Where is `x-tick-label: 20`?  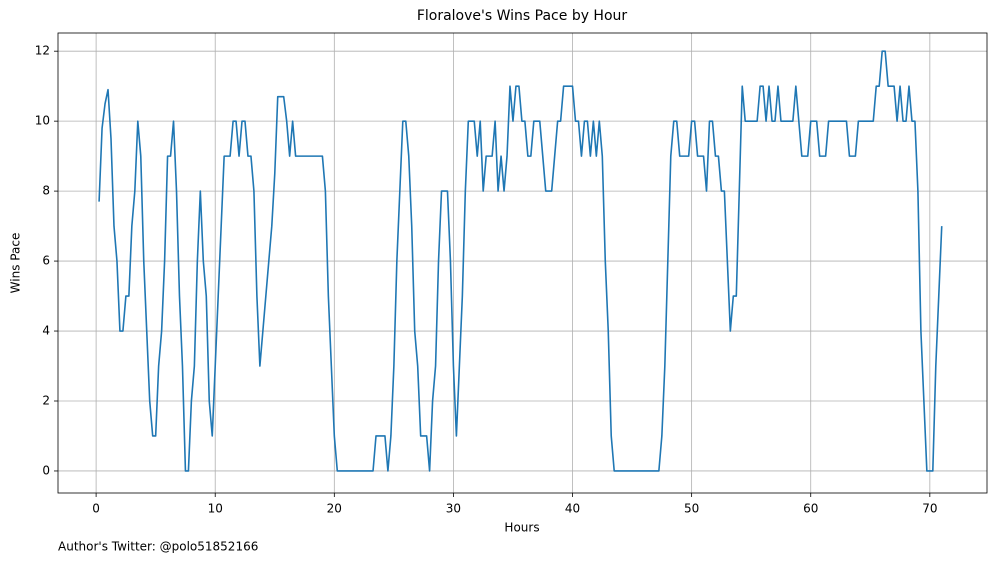 x-tick-label: 20 is located at coordinates (334, 509).